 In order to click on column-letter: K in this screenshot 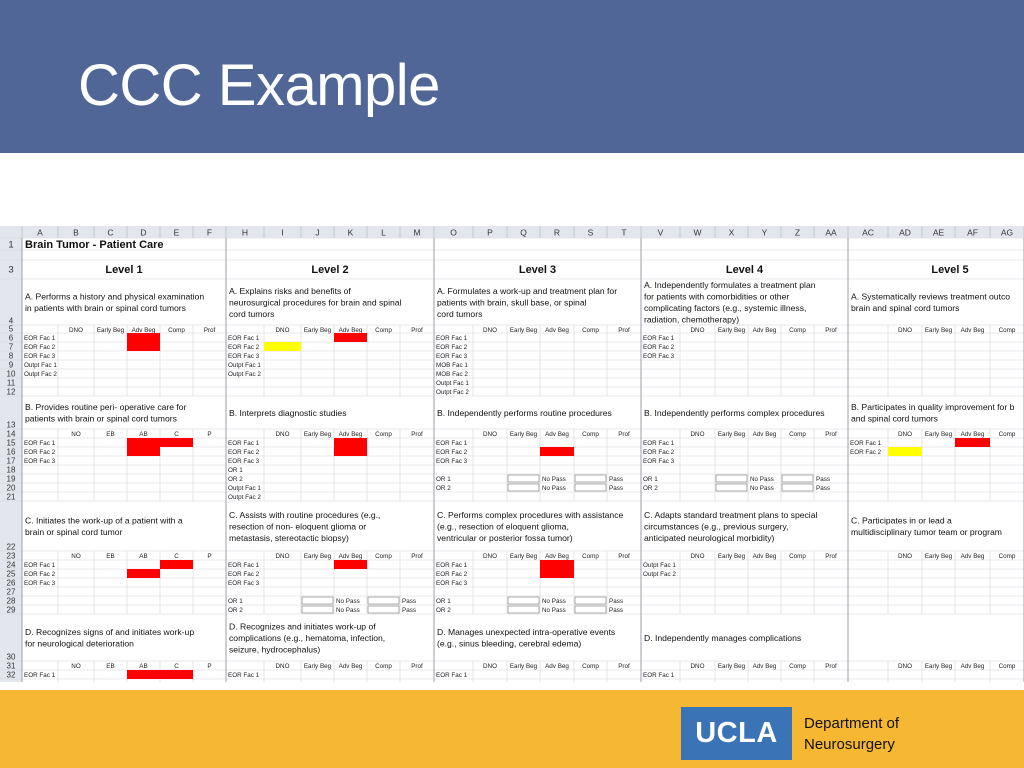, I will do `click(351, 233)`.